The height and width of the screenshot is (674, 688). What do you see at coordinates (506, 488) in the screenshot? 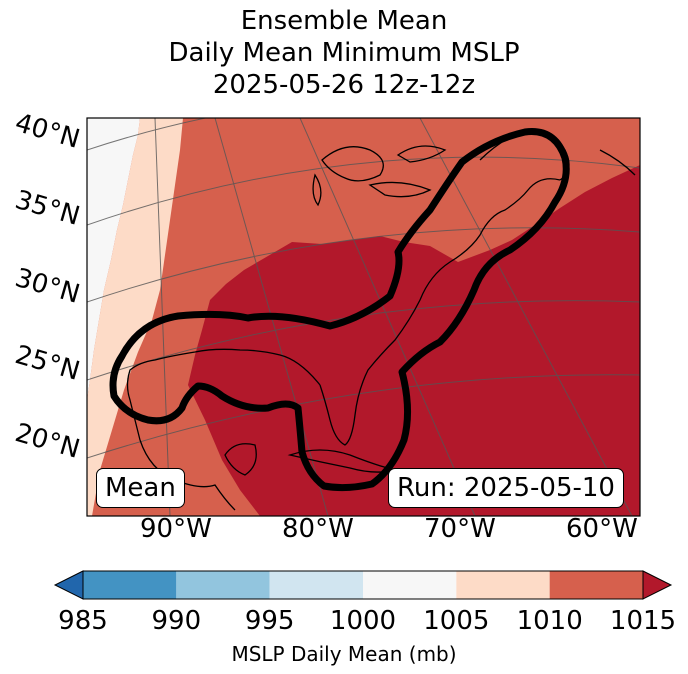
I see `run-date-box: Run: 2025-05-10` at bounding box center [506, 488].